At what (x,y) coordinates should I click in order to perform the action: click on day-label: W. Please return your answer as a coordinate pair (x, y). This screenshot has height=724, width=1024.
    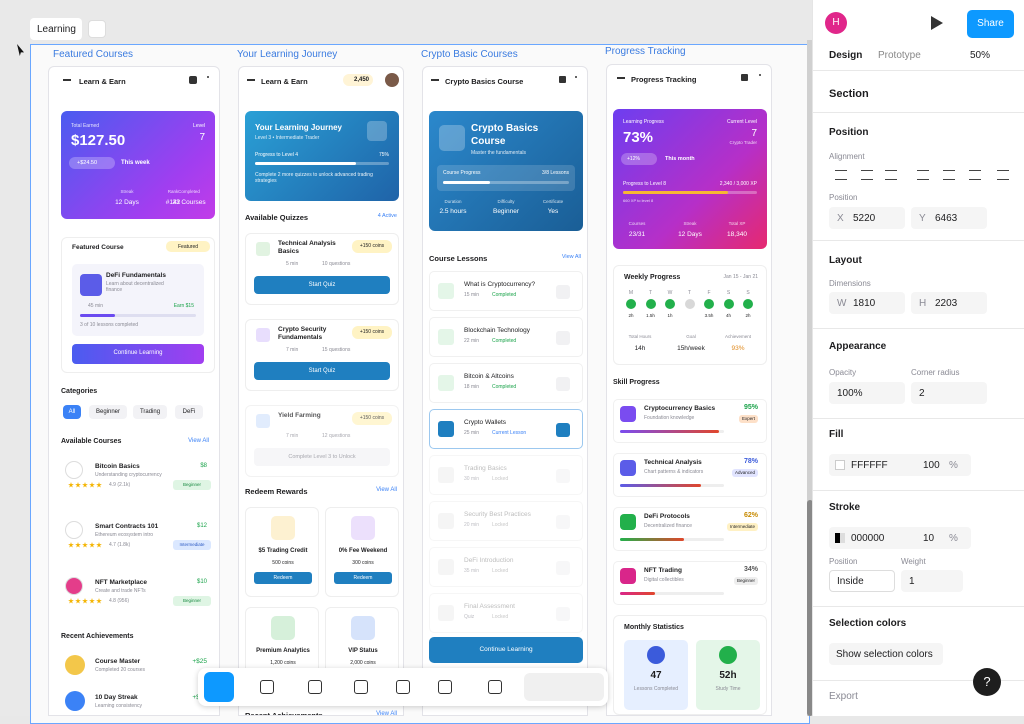
    Looking at the image, I should click on (670, 293).